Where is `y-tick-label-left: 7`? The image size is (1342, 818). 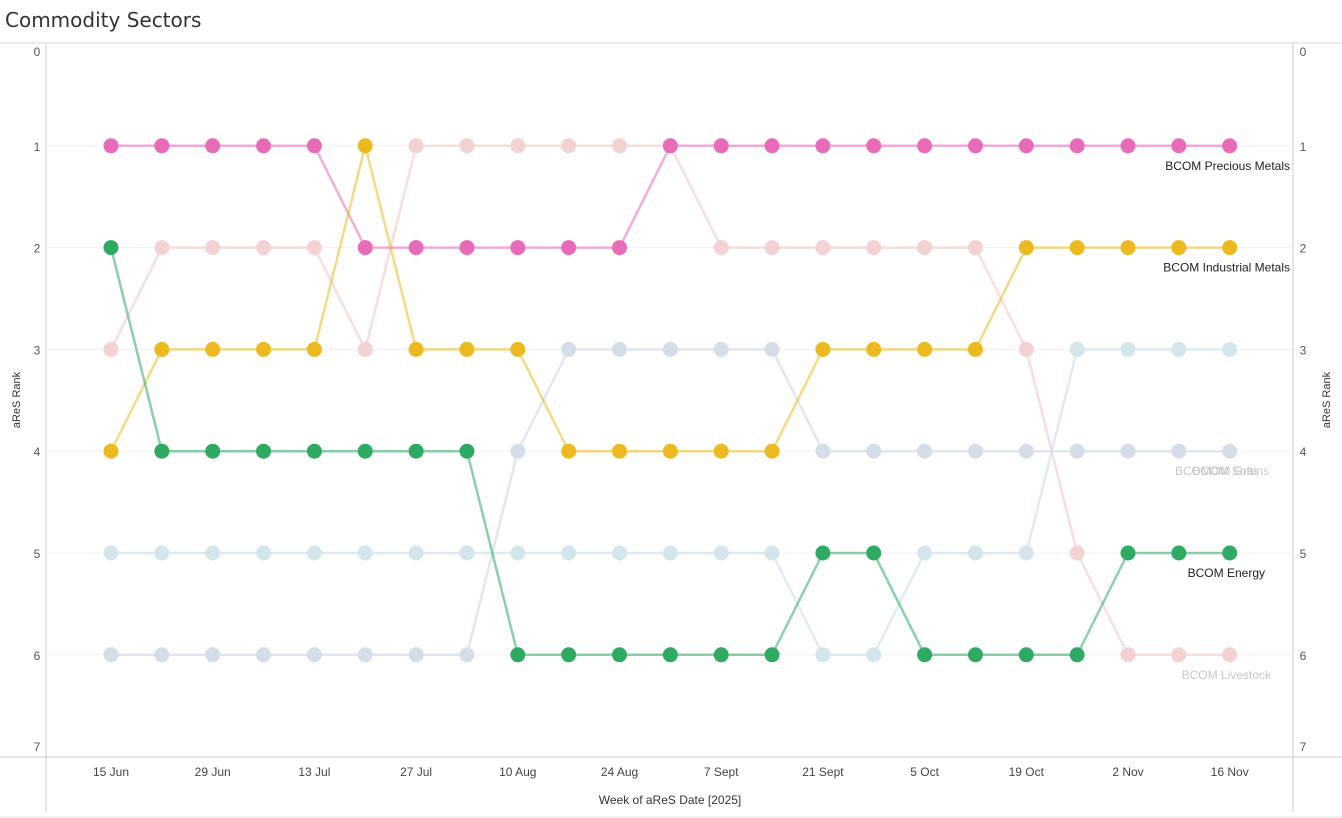 y-tick-label-left: 7 is located at coordinates (37, 747).